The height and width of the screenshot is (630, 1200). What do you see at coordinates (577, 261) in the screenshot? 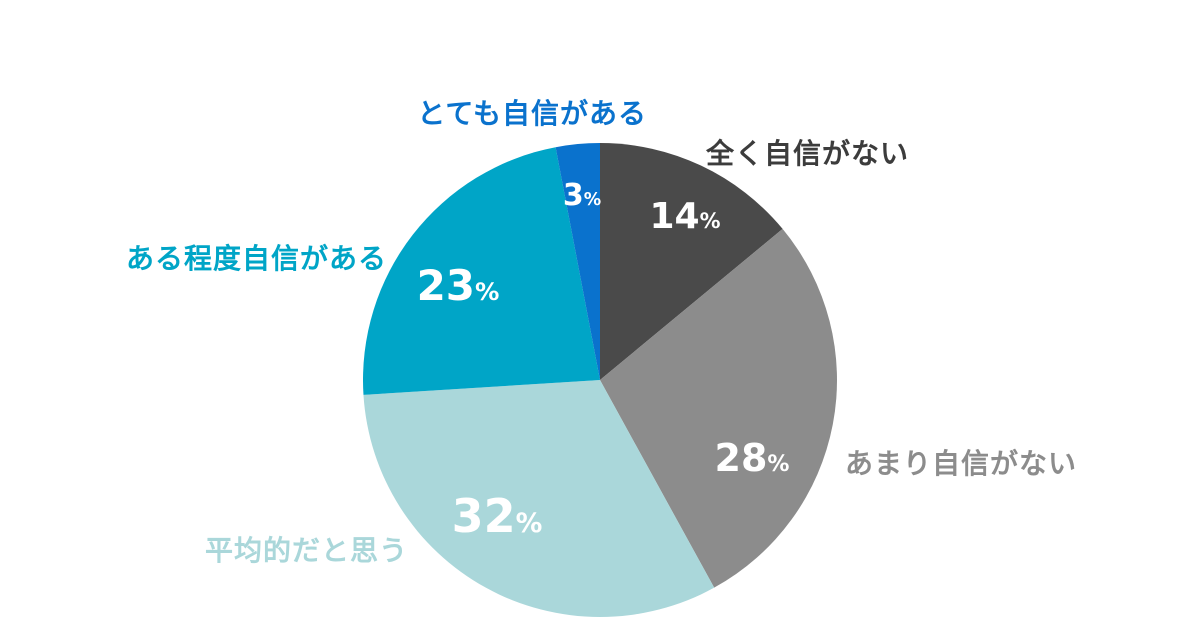
I see `pie-slice-very-confident` at bounding box center [577, 261].